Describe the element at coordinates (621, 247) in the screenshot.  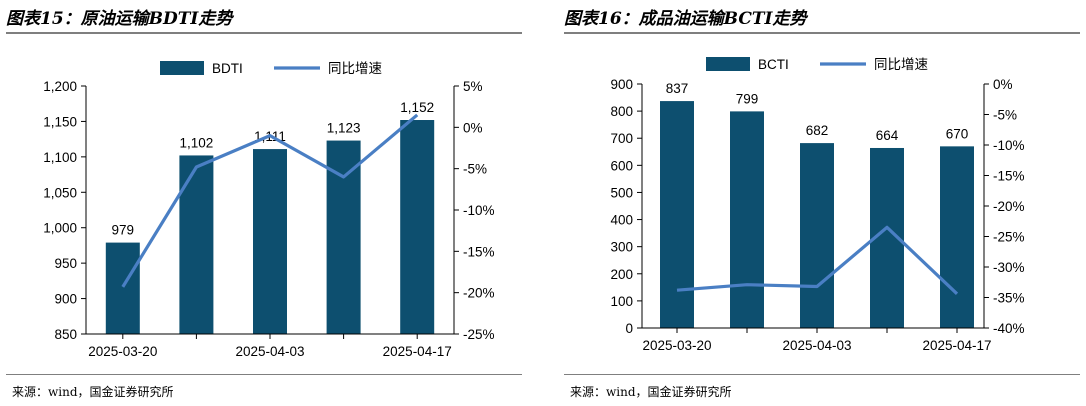
I see `y-tick-label-left: 300` at that location.